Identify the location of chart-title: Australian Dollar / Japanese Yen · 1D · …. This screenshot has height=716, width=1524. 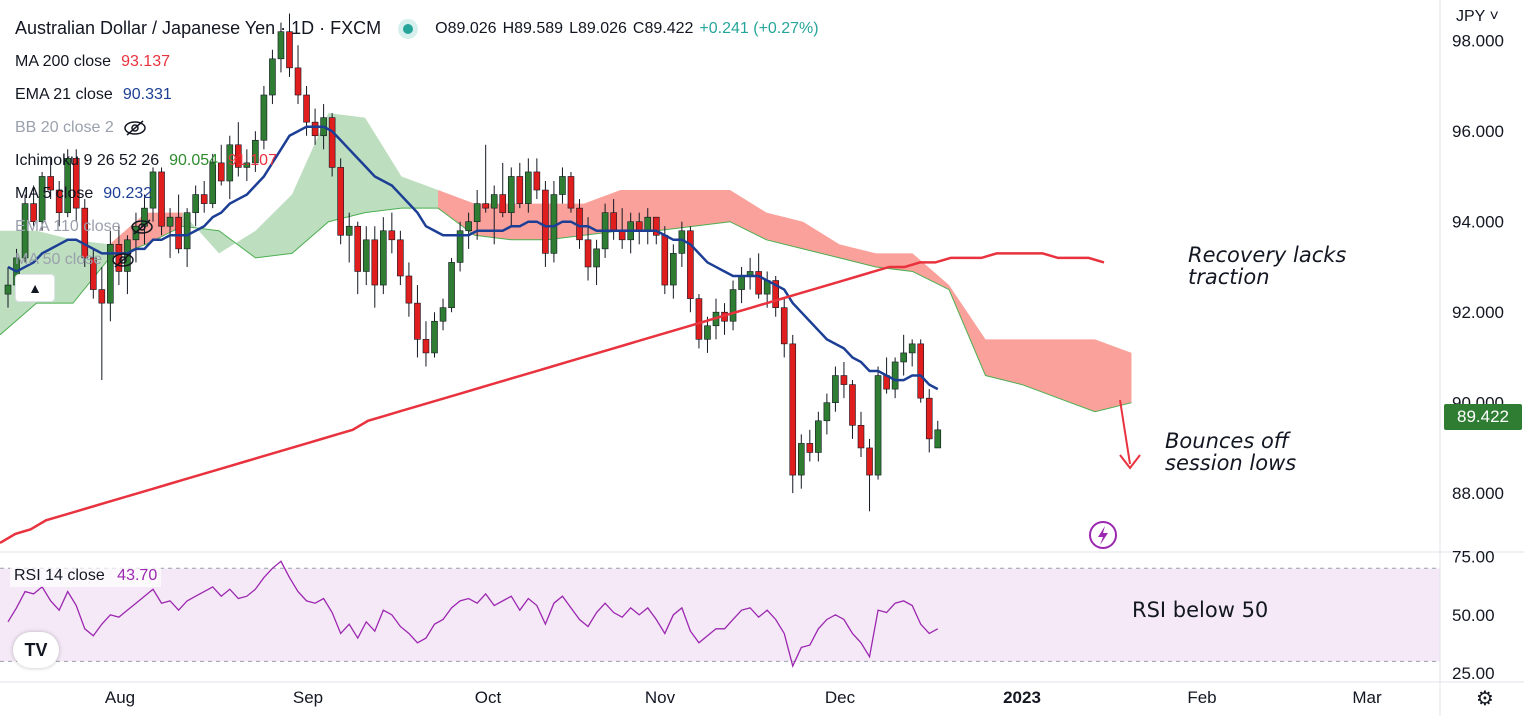
(198, 28).